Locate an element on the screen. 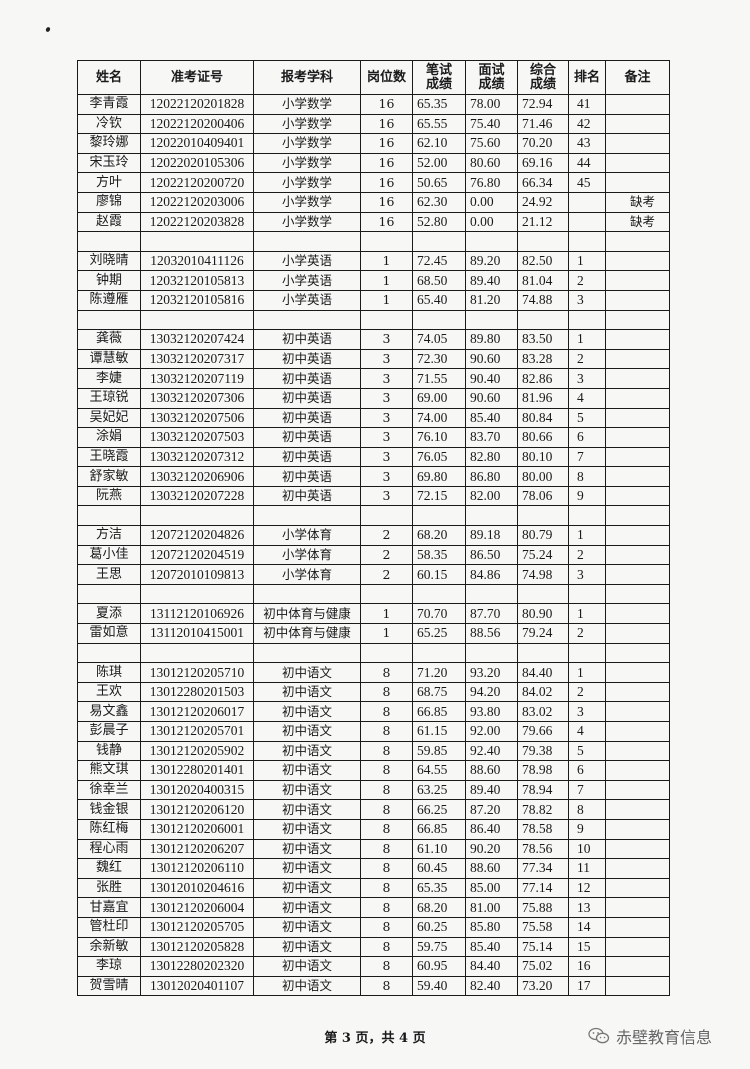  cell-total-score: 74.88 is located at coordinates (543, 300).